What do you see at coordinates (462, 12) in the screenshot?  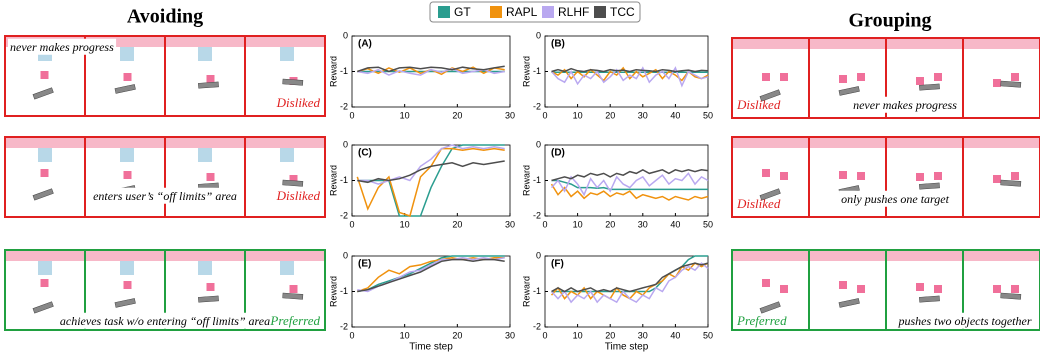 I see `legend-label: GT` at bounding box center [462, 12].